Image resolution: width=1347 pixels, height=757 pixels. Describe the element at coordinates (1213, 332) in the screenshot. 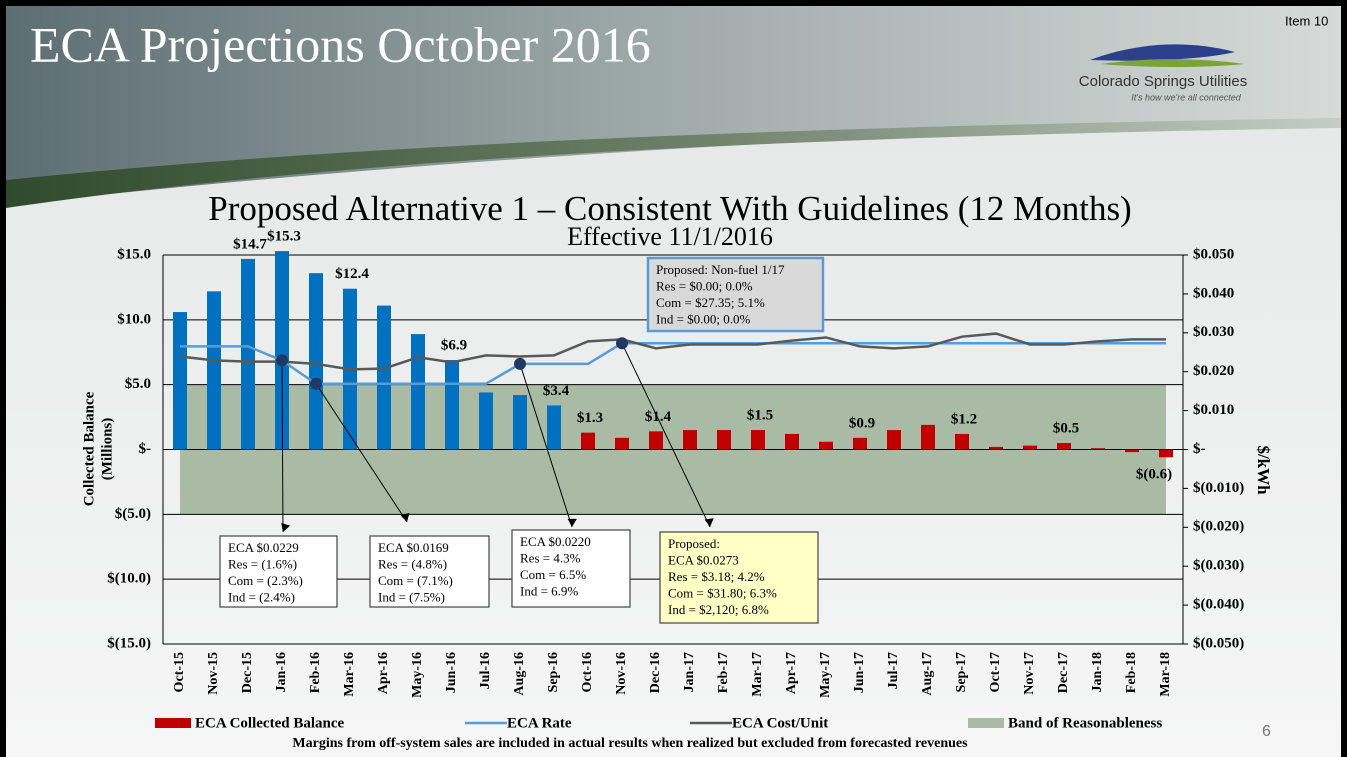

I see `y2-tick-label: $0.030` at that location.